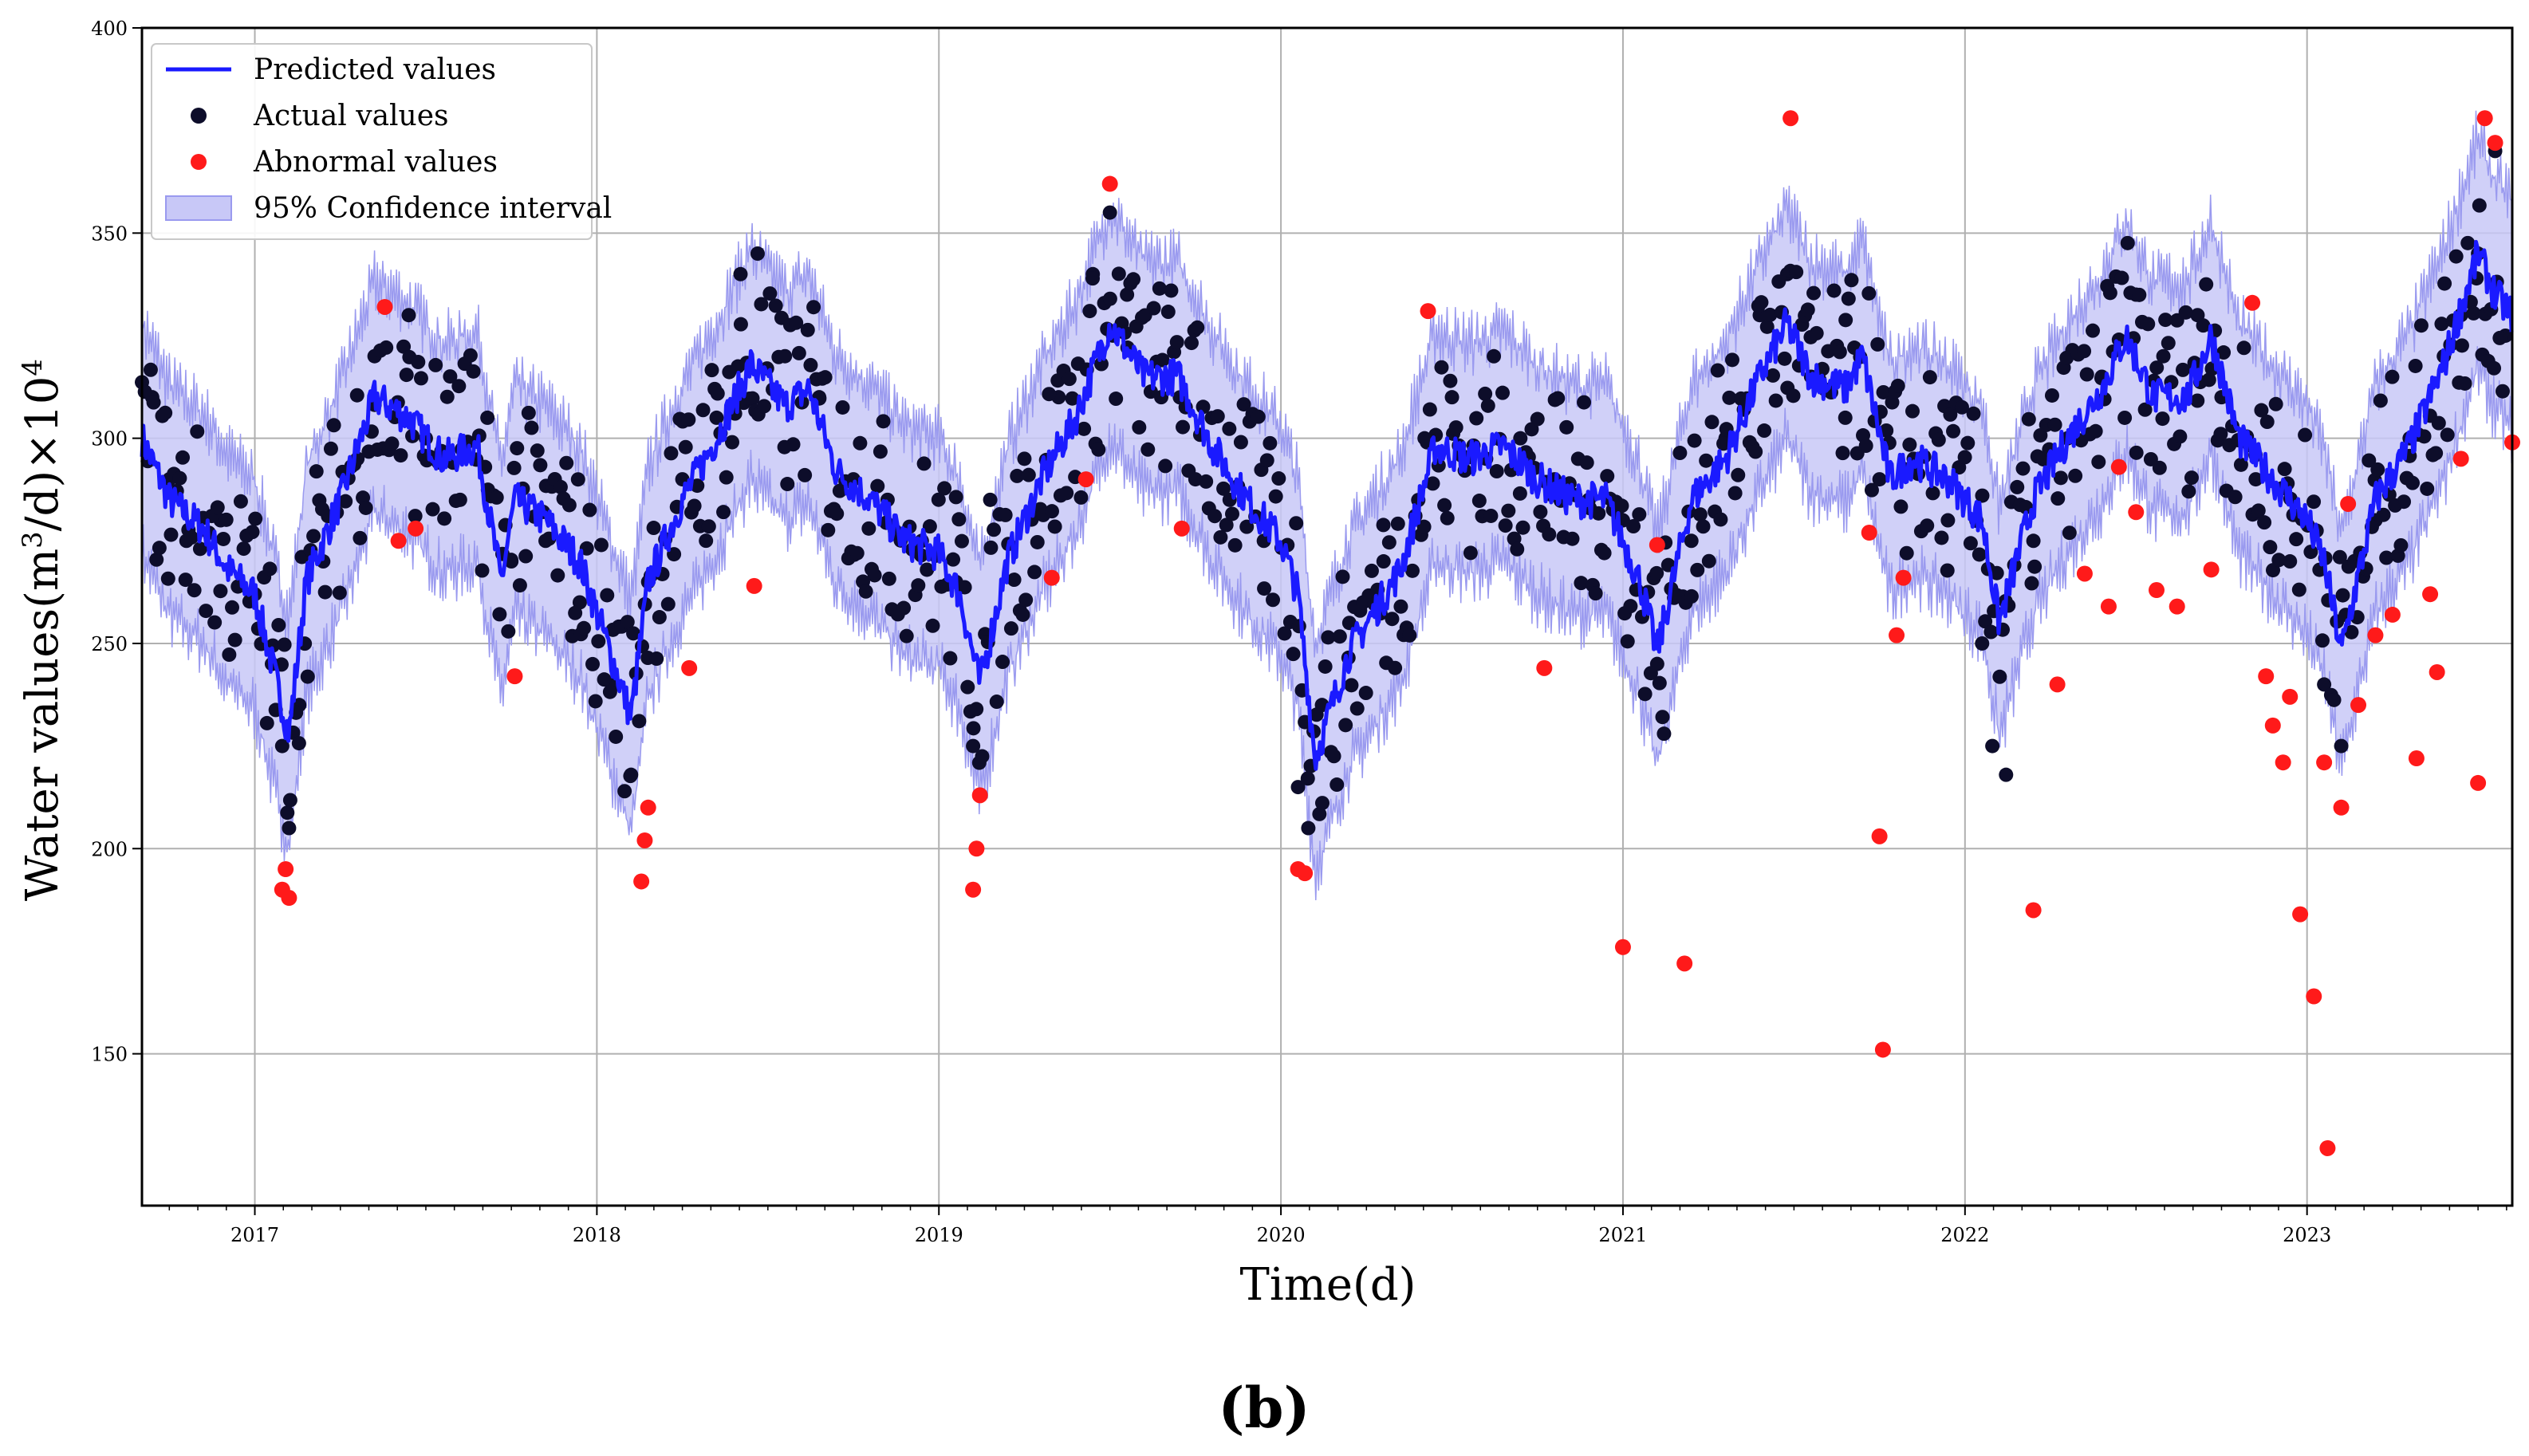 Image resolution: width=2529 pixels, height=1456 pixels. Describe the element at coordinates (1327, 1285) in the screenshot. I see `x-axis-title: Time(d)` at that location.